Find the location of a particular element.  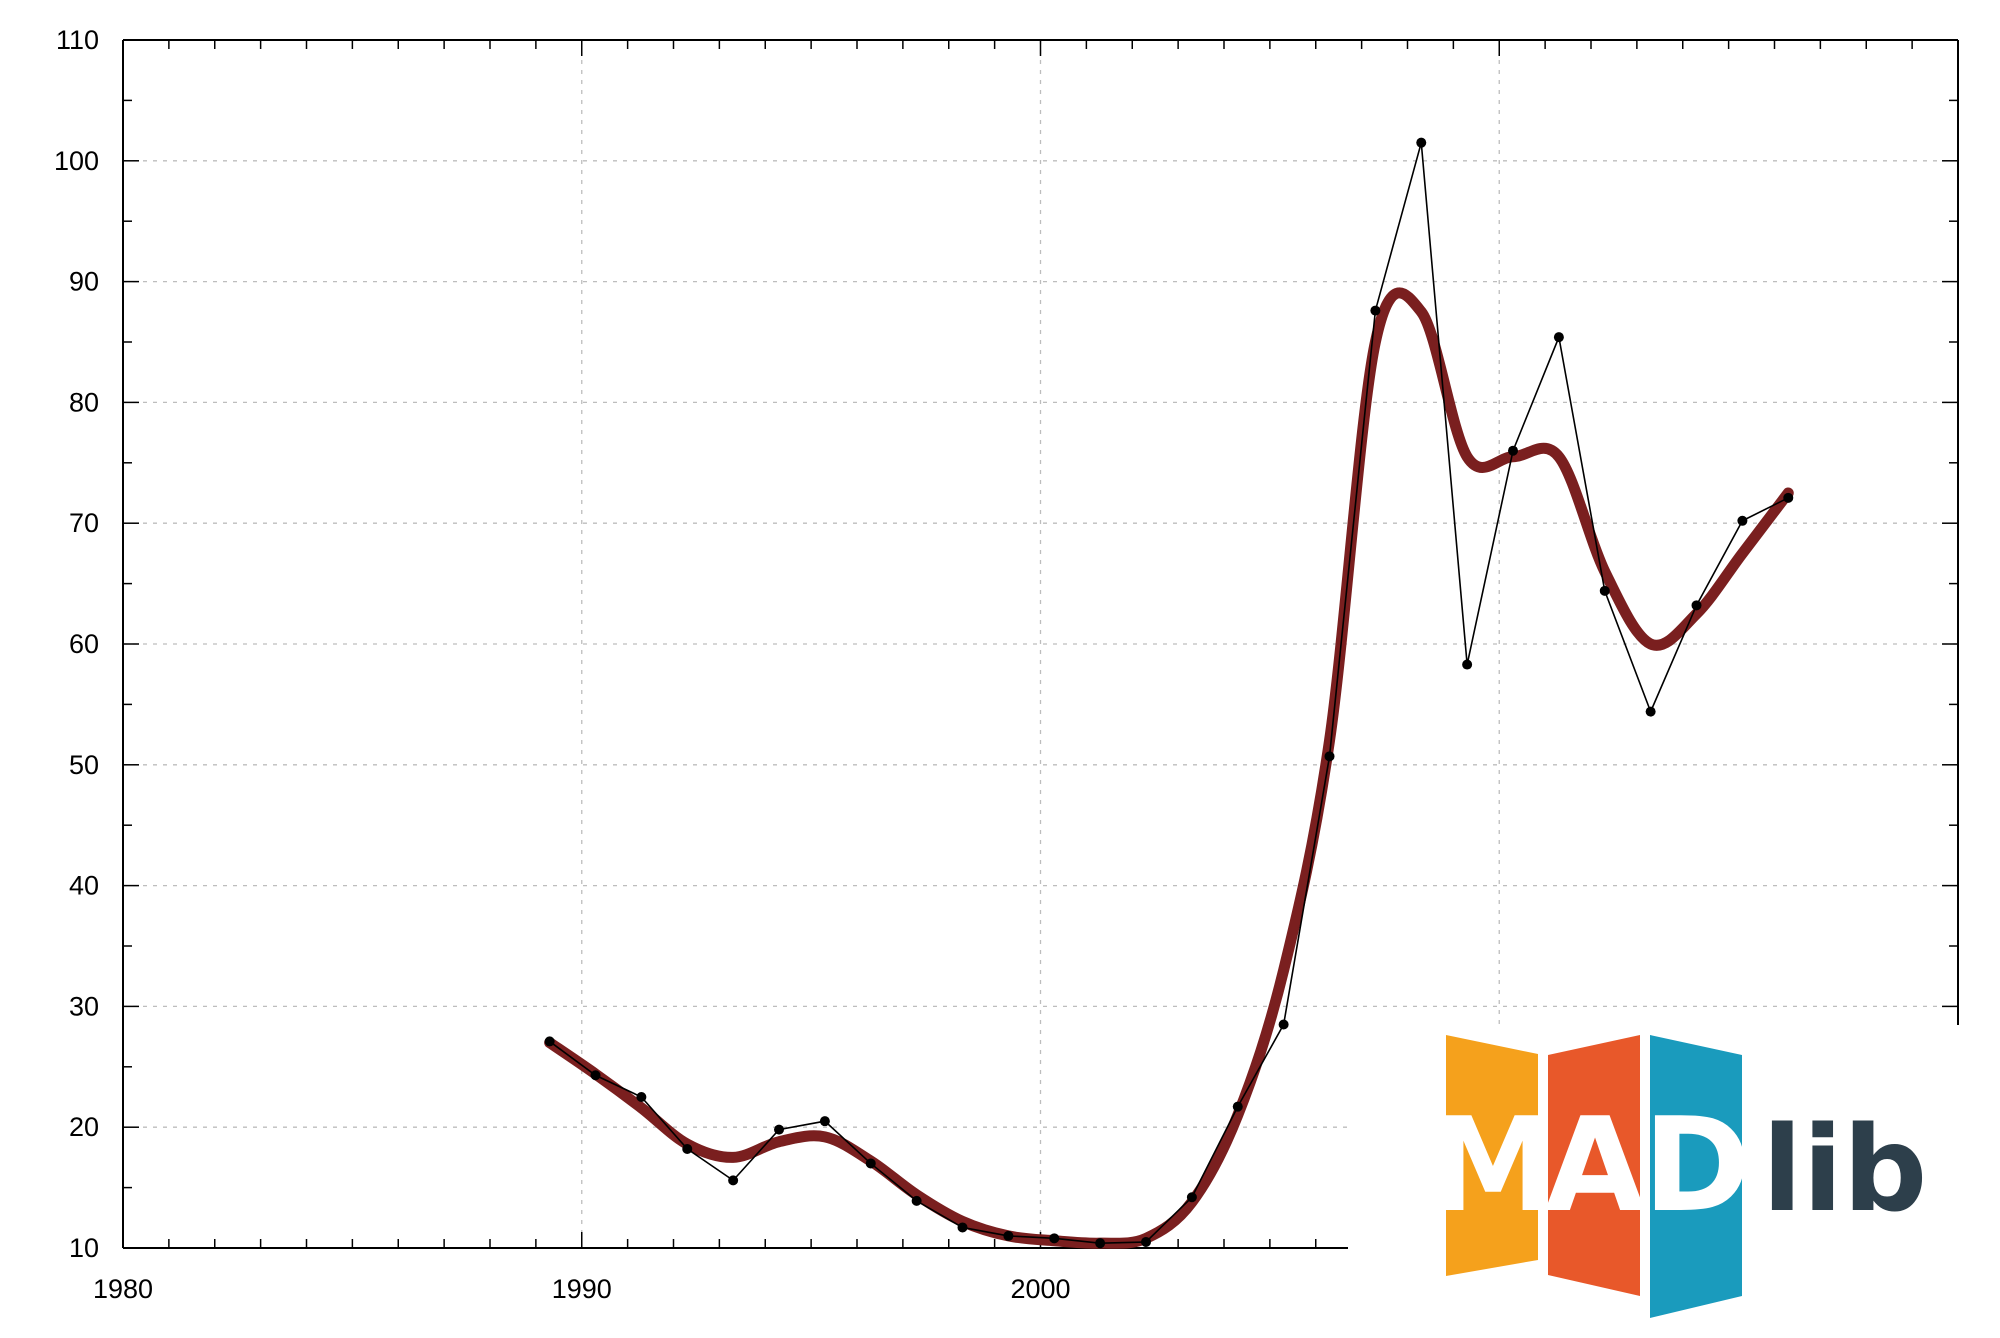

logo-panel-d is located at coordinates (1696, 1176).